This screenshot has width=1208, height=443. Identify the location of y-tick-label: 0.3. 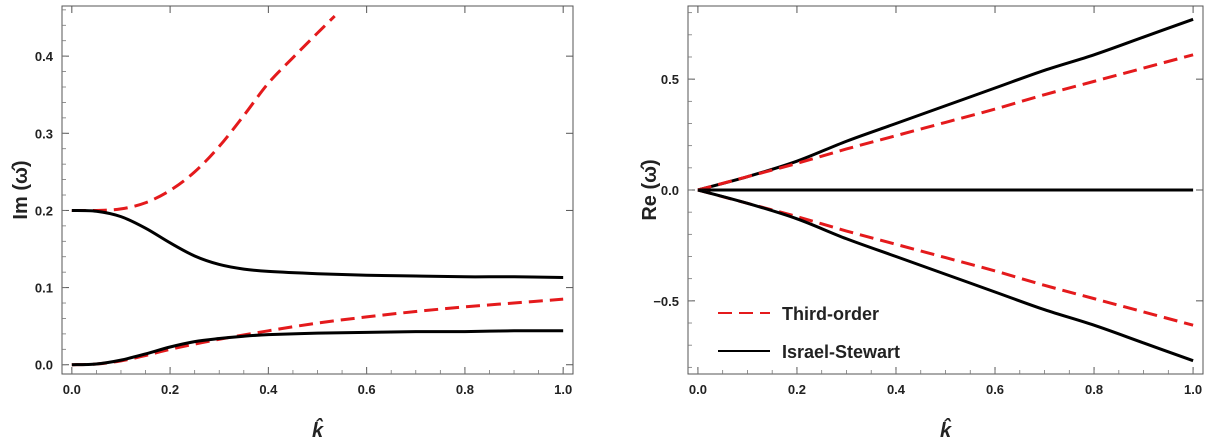
(44, 133).